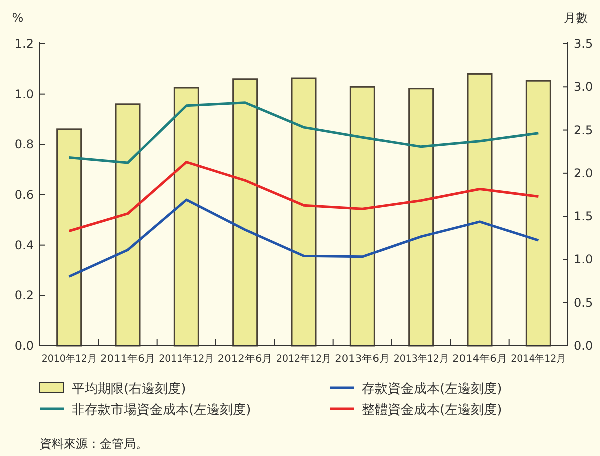 The height and width of the screenshot is (456, 600). I want to click on y-tick-label: 1.2, so click(24, 44).